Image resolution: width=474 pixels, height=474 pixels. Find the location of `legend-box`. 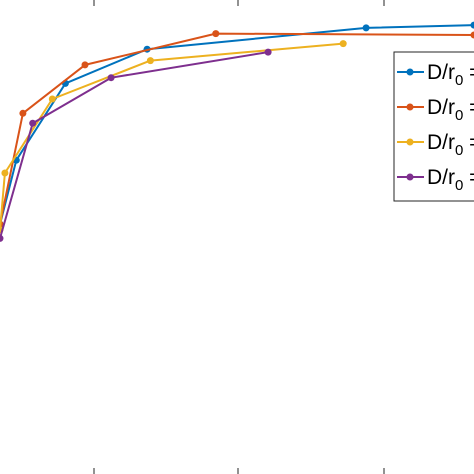

legend-box is located at coordinates (433, 126).